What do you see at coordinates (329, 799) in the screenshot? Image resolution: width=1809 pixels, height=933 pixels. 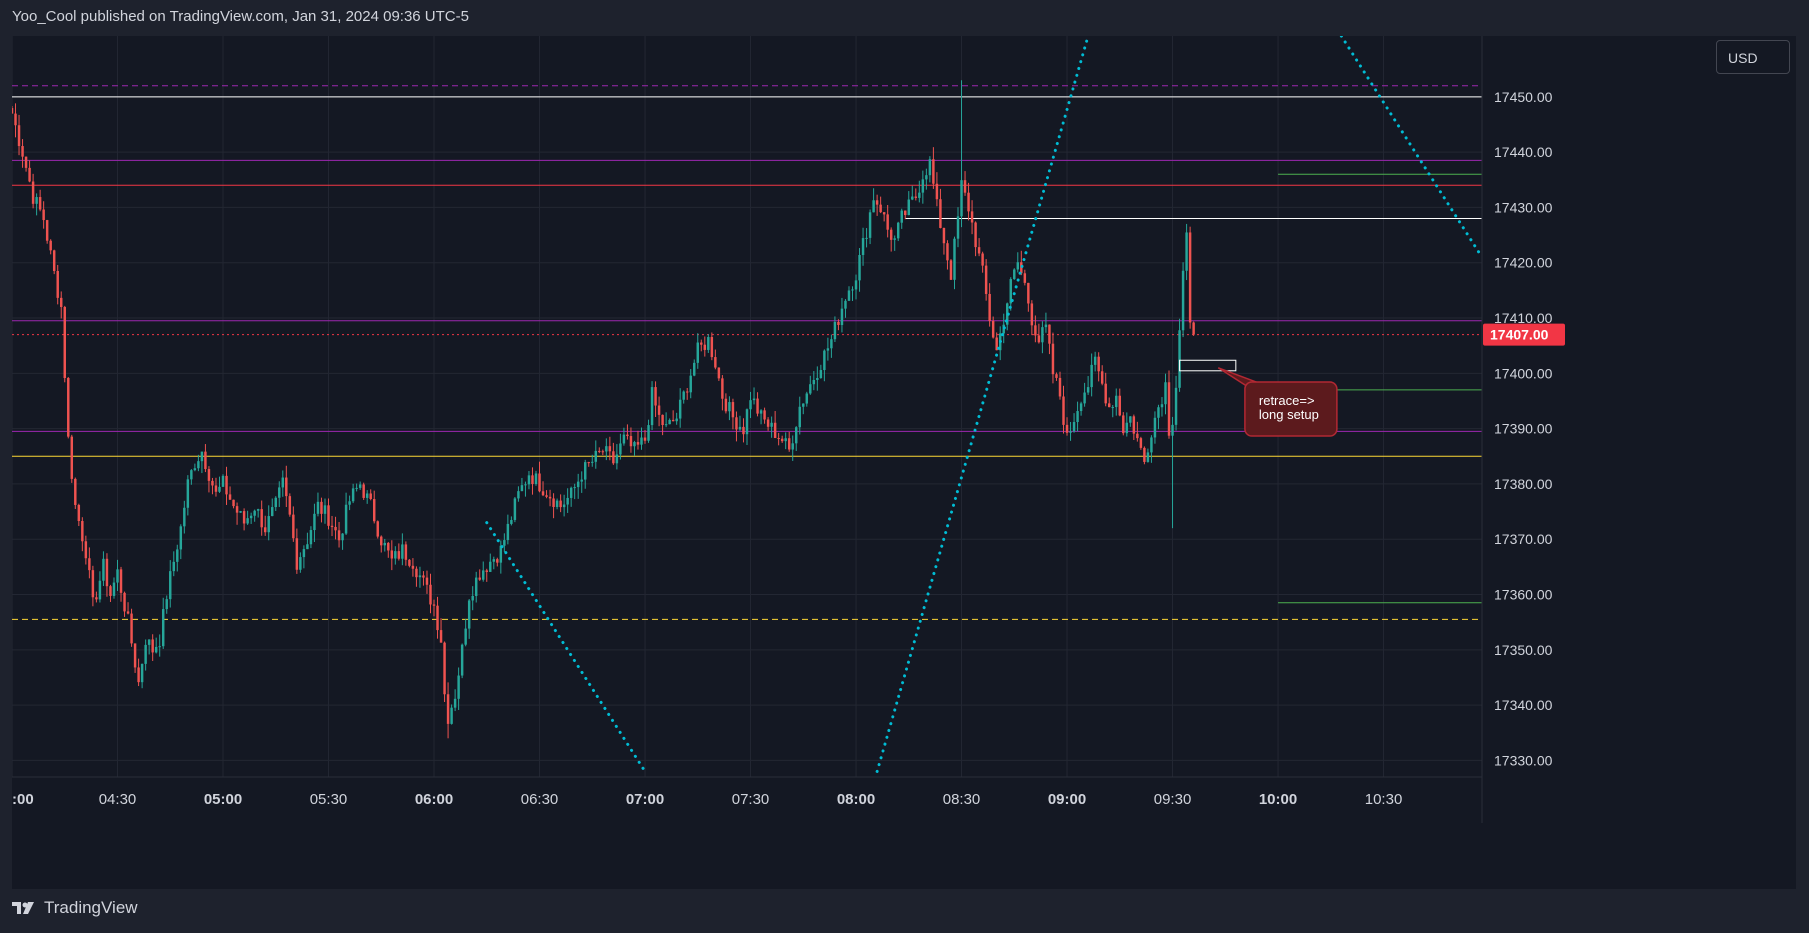 I see `x-tick-label: 05:30` at bounding box center [329, 799].